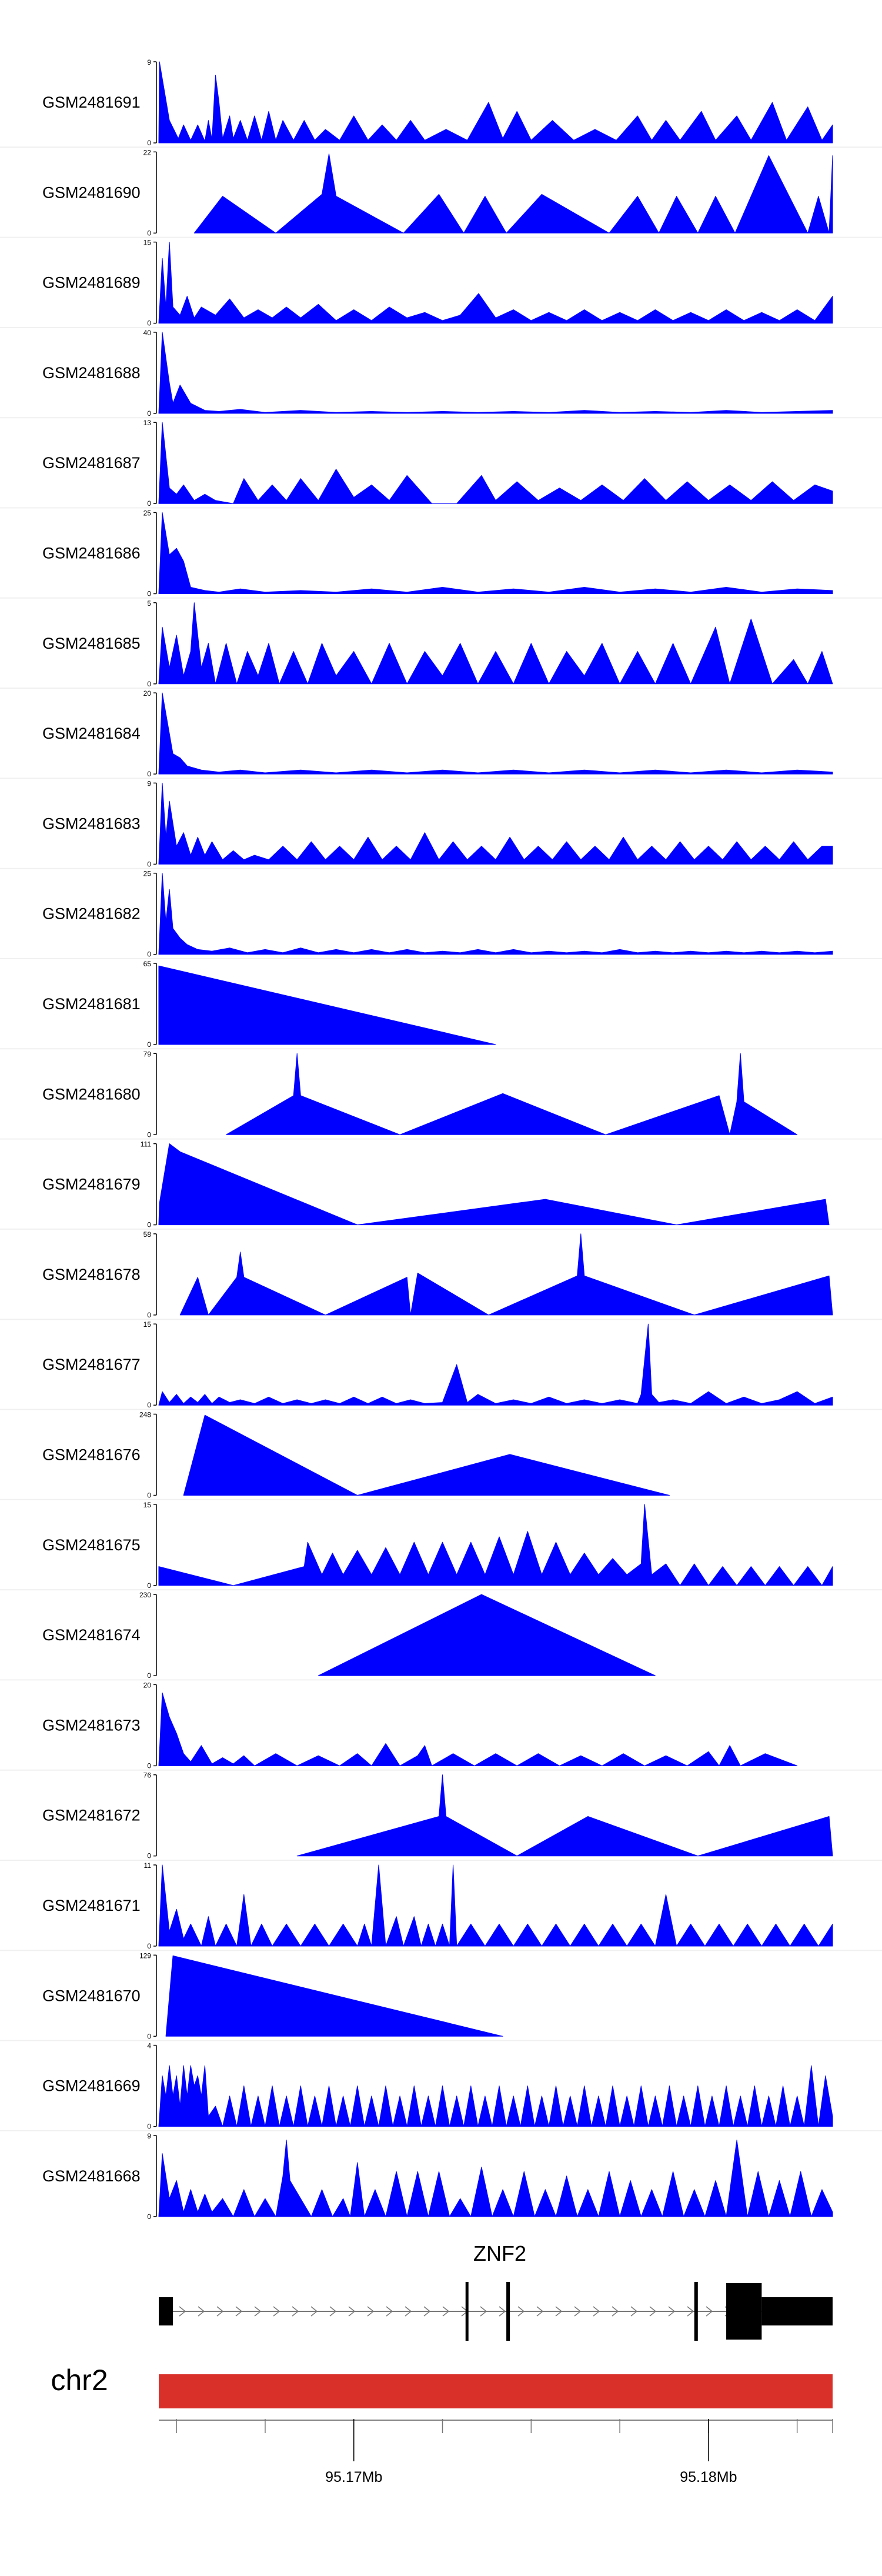  What do you see at coordinates (499, 2253) in the screenshot?
I see `gene-name-label: ZNF2` at bounding box center [499, 2253].